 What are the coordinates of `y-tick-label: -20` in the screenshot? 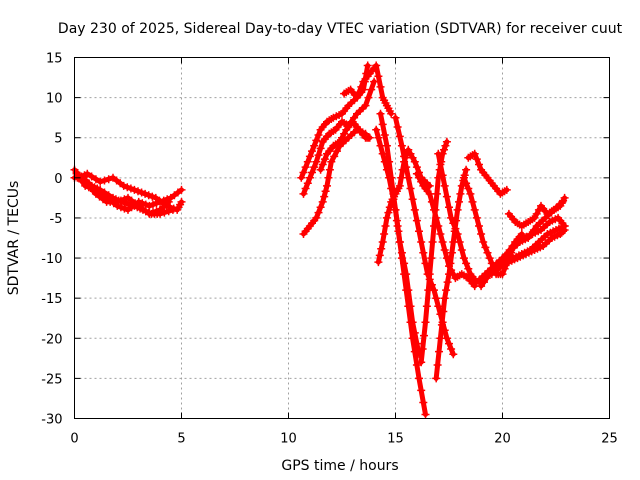 It's located at (51, 339).